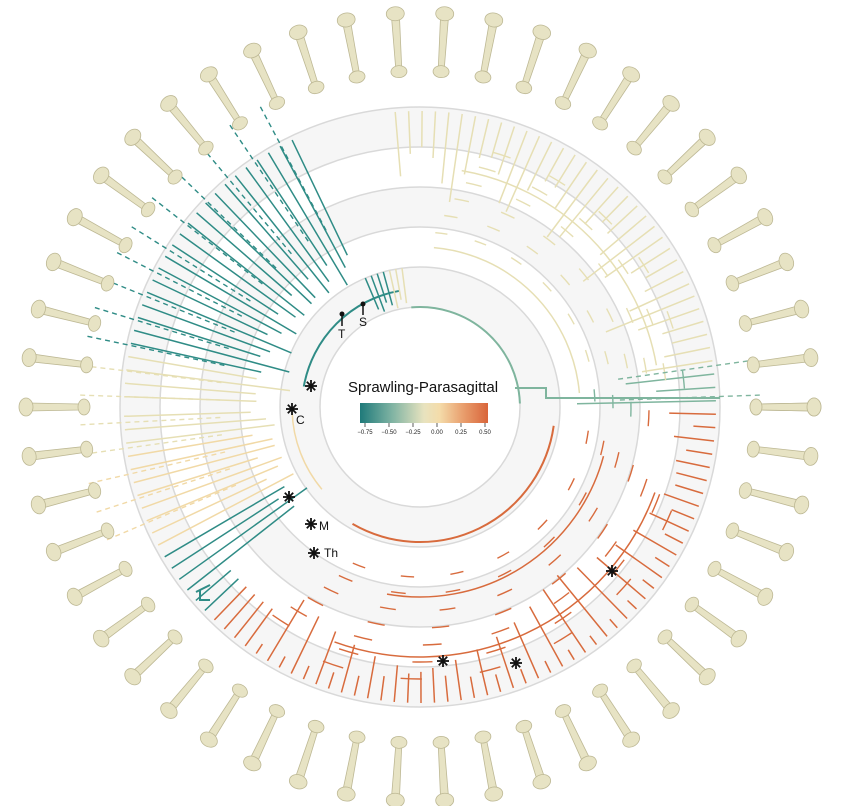 Image resolution: width=851 pixels, height=806 pixels. What do you see at coordinates (424, 413) in the screenshot?
I see `legend-gradient-bar` at bounding box center [424, 413].